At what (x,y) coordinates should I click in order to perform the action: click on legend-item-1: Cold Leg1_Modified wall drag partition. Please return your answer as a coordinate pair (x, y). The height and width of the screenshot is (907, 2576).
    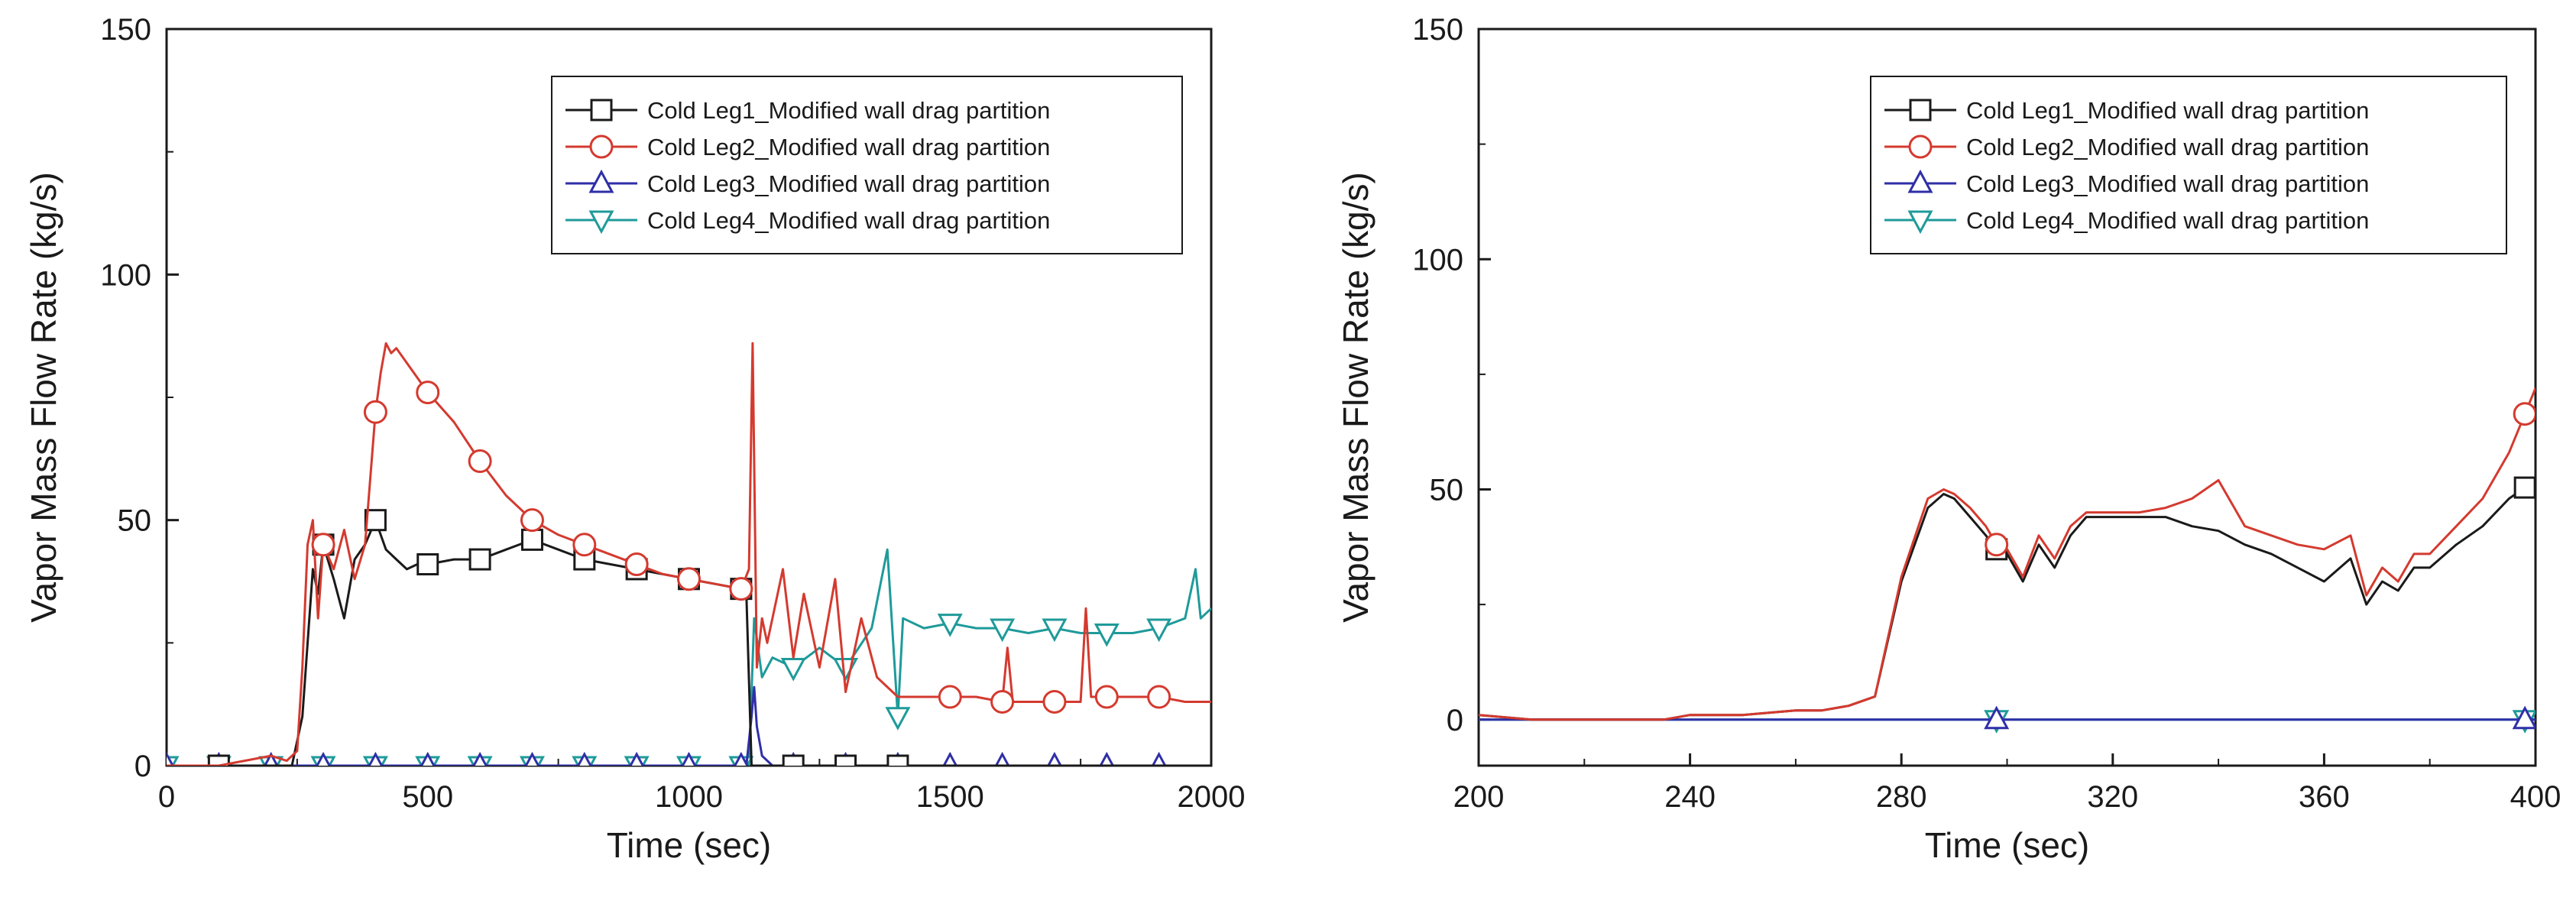
    Looking at the image, I should click on (807, 110).